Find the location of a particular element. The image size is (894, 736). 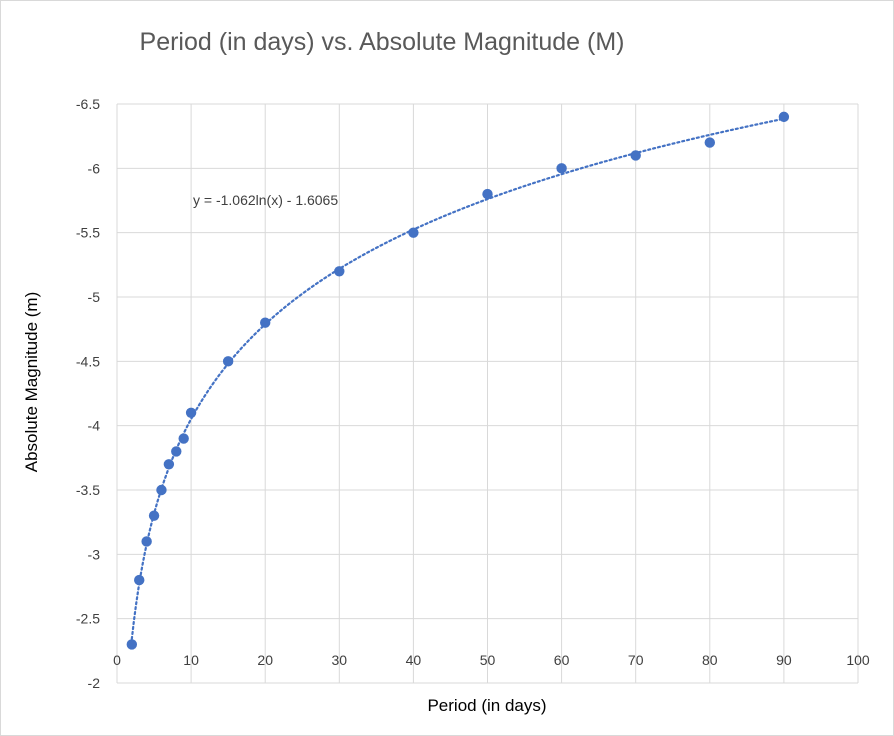

y-tick-label: -6.5 is located at coordinates (88, 104).